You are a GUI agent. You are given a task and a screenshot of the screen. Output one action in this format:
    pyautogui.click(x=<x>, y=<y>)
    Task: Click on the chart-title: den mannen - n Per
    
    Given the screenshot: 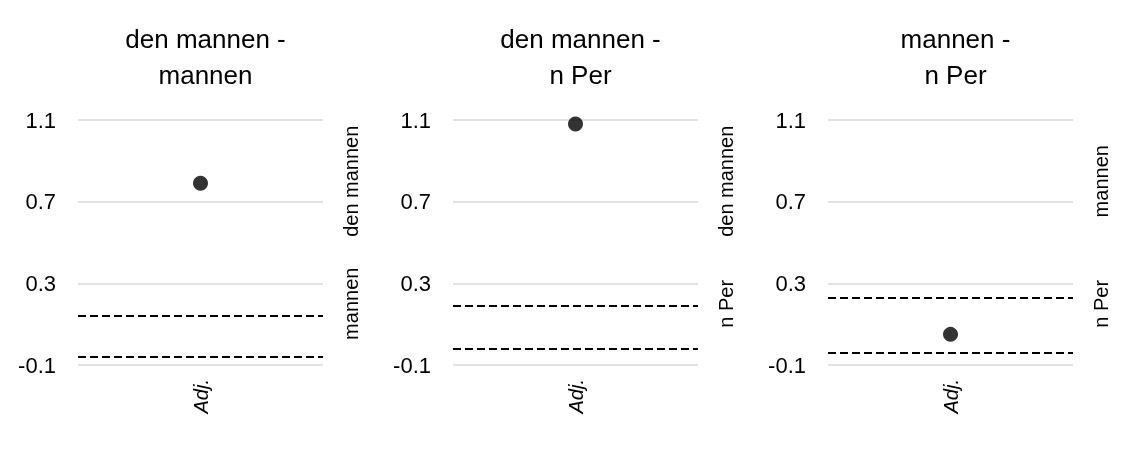 What is the action you would take?
    pyautogui.click(x=580, y=57)
    